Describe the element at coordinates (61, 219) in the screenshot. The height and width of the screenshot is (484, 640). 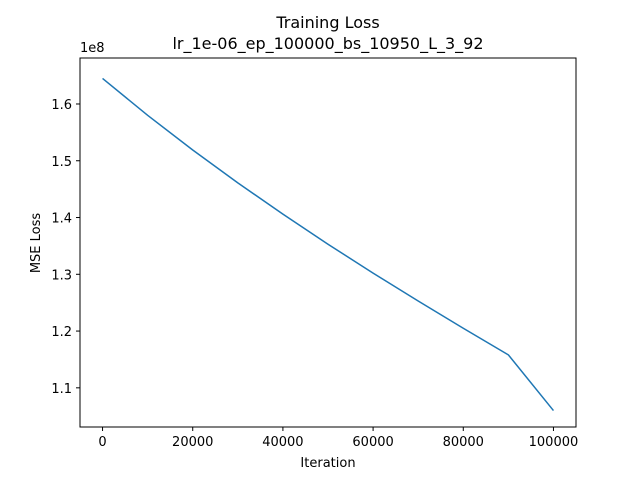
I see `y-tick-label: 1.4` at that location.